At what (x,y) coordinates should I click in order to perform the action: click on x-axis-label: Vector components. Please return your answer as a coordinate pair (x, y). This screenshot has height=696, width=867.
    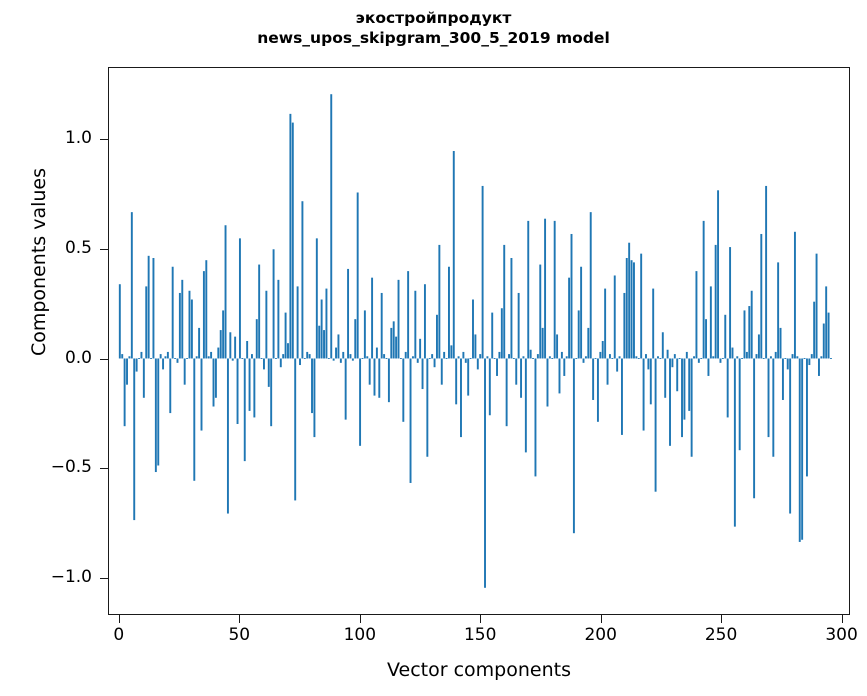
    Looking at the image, I should click on (479, 670).